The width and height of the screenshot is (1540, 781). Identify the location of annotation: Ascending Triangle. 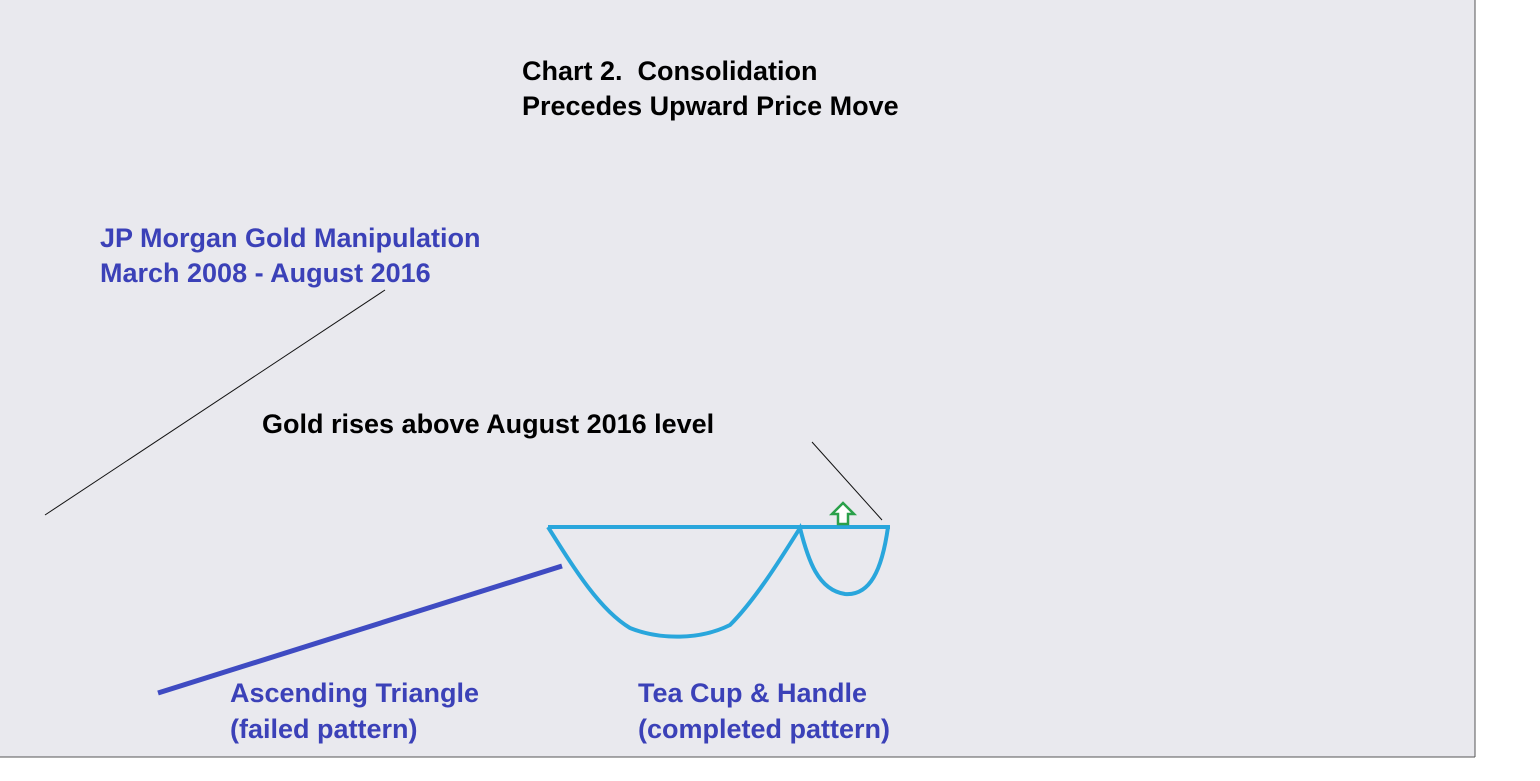
(354, 693).